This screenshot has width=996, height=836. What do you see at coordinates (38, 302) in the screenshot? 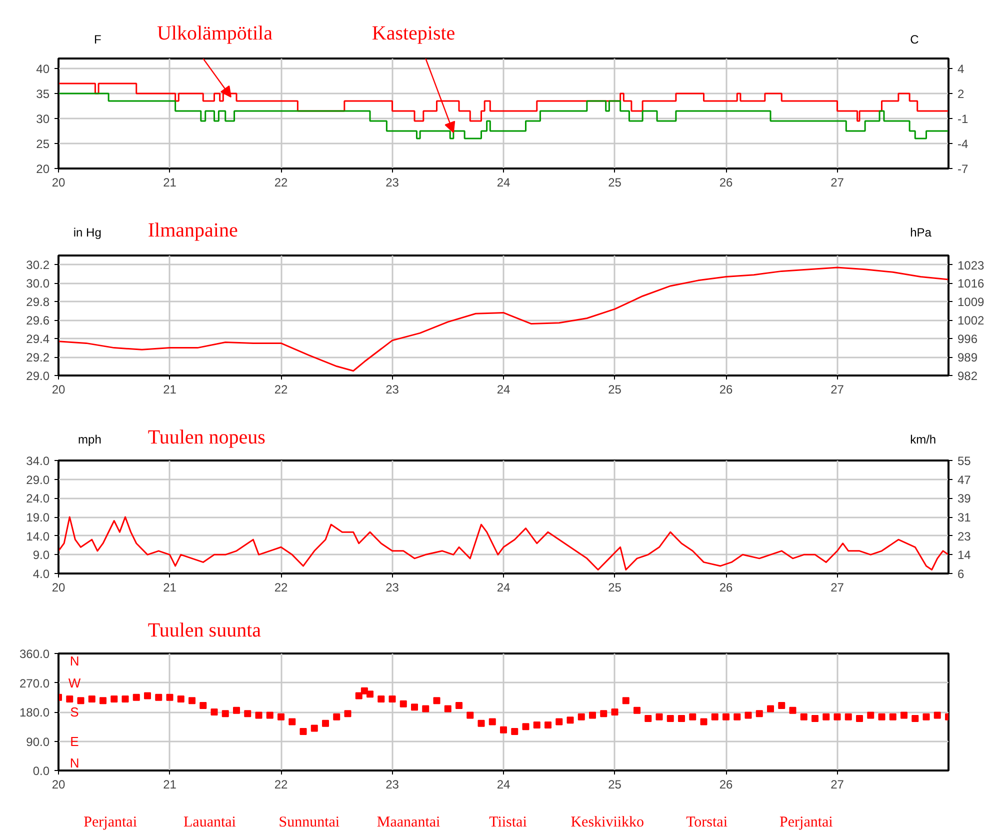
I see `y-tick-label: 29.8` at bounding box center [38, 302].